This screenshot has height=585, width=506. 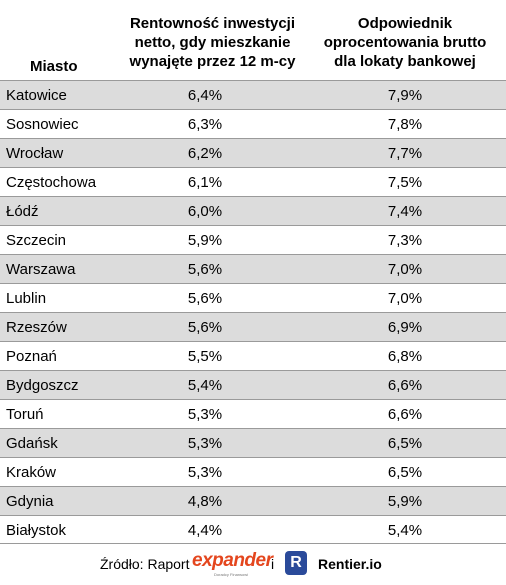 I want to click on header-deposit-line: oprocentowania brutto, so click(x=405, y=42).